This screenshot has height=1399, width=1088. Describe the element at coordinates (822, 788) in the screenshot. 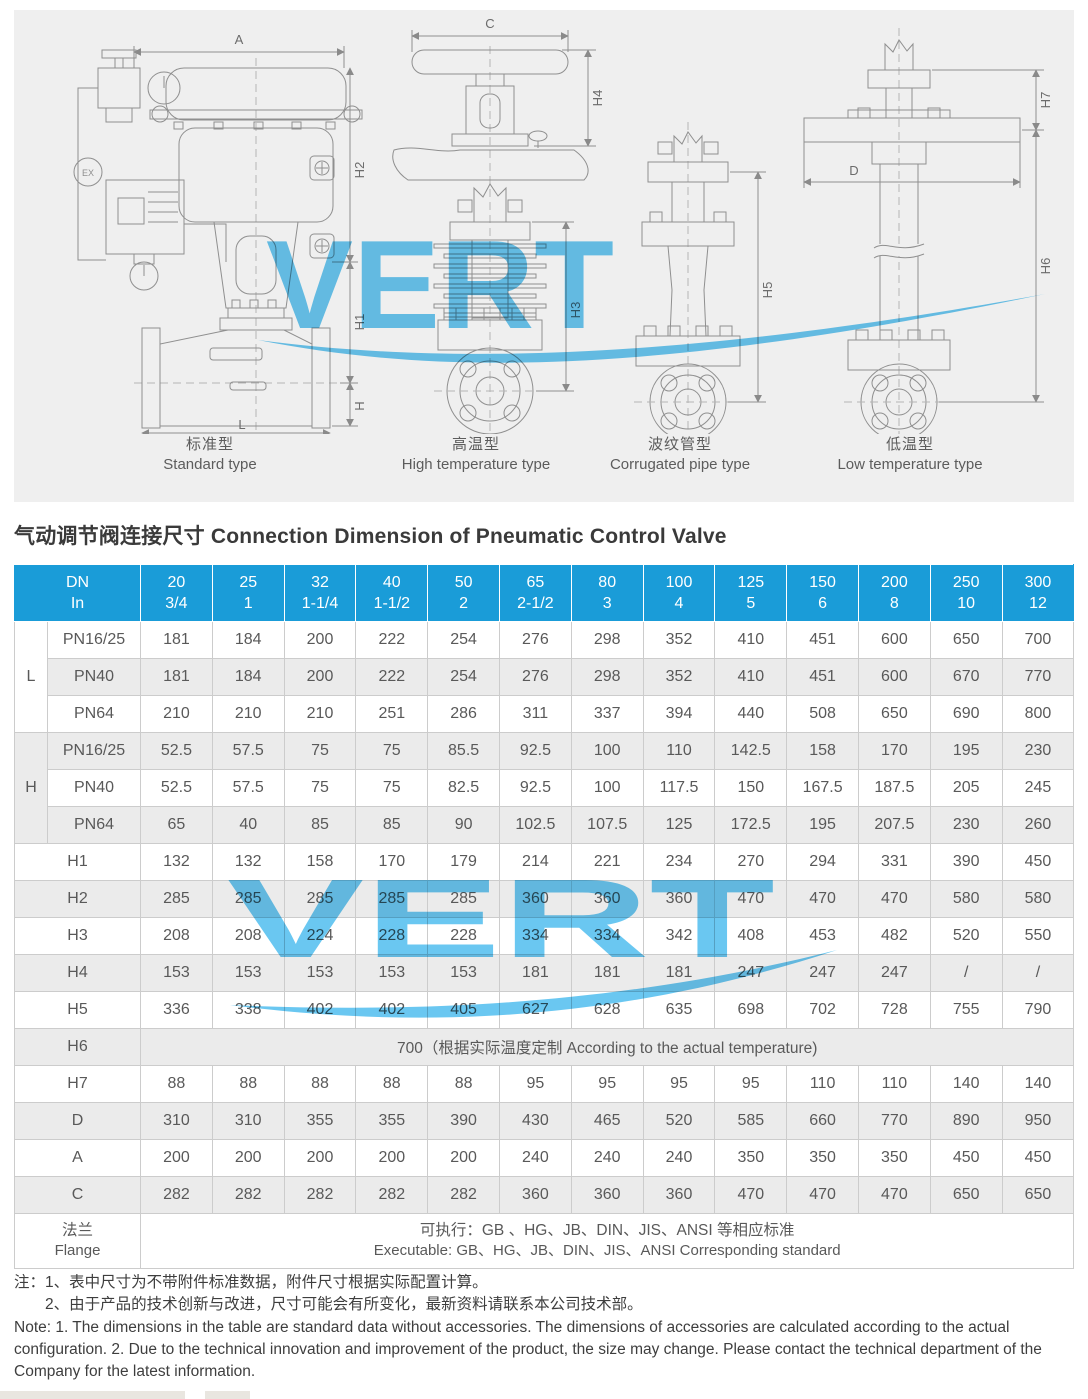

I see `table-cell: 167.5` at that location.